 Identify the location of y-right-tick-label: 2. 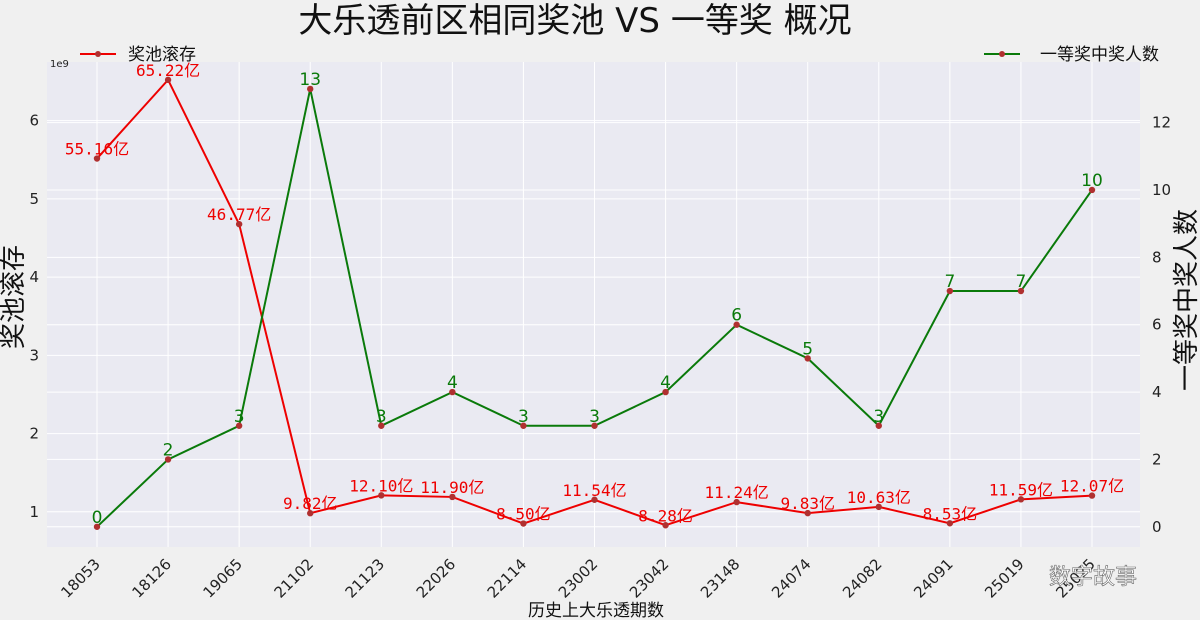
(1157, 459).